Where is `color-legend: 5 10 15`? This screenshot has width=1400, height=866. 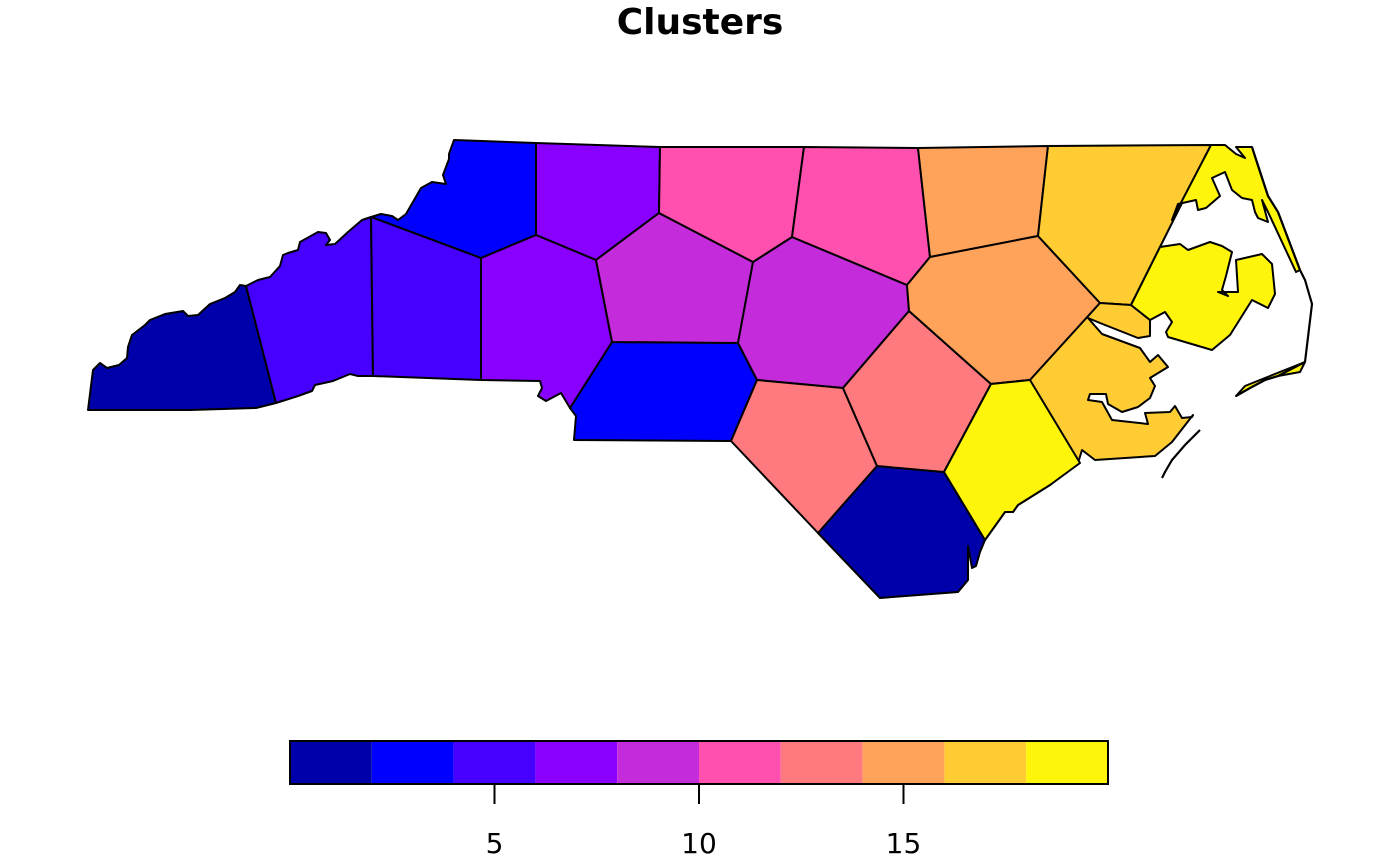 color-legend: 5 10 15 is located at coordinates (699, 800).